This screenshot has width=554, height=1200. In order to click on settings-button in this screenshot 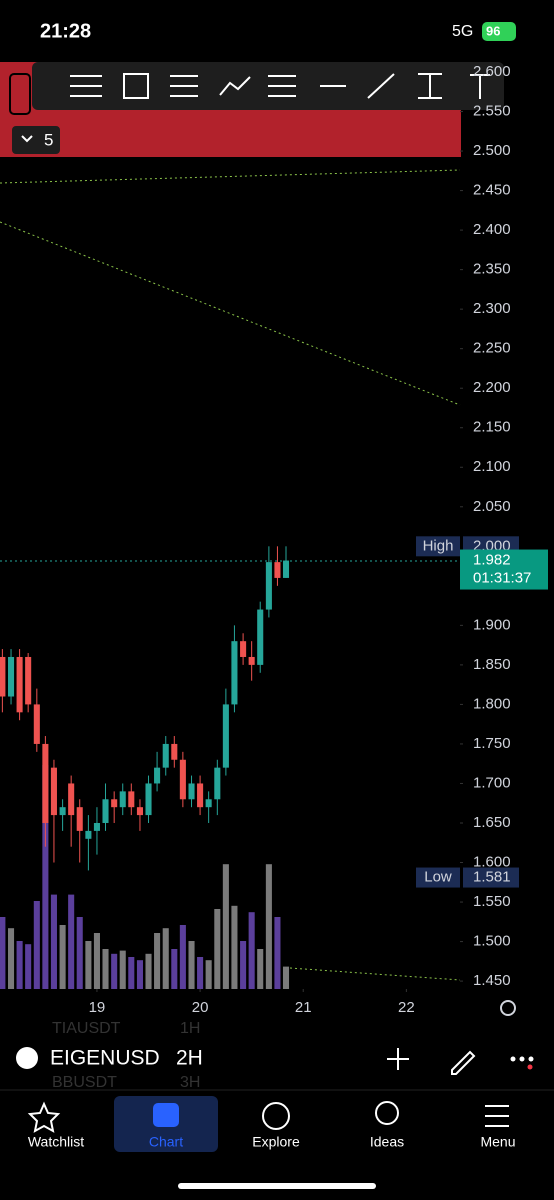, I will do `click(508, 1008)`.